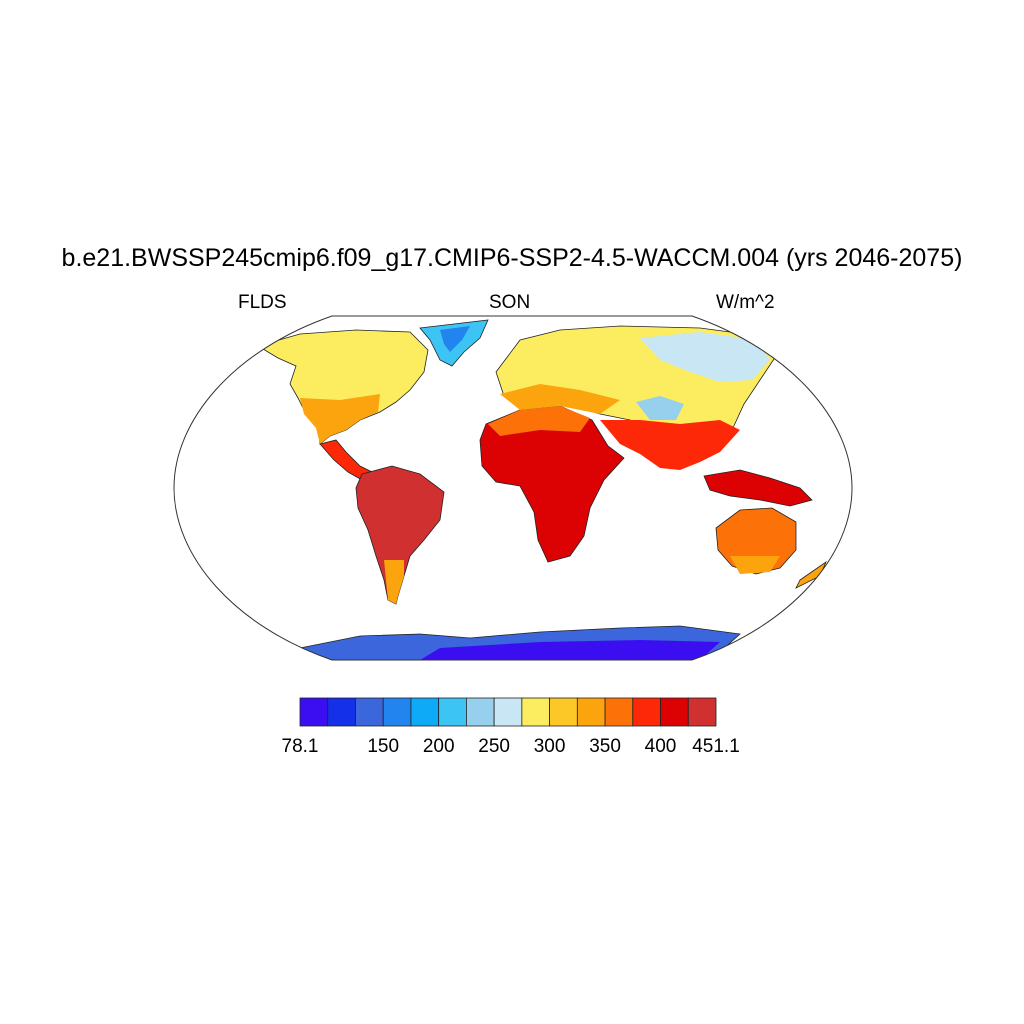  Describe the element at coordinates (394, 582) in the screenshot. I see `south-america-south` at that location.